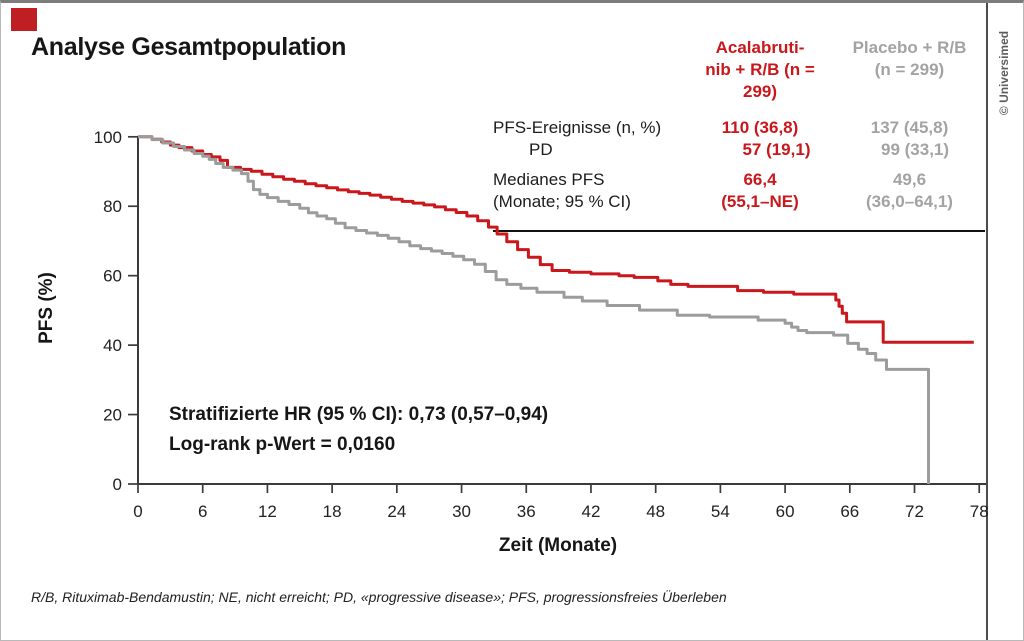 Image resolution: width=1024 pixels, height=641 pixels. Describe the element at coordinates (267, 511) in the screenshot. I see `svg-text: 12` at that location.